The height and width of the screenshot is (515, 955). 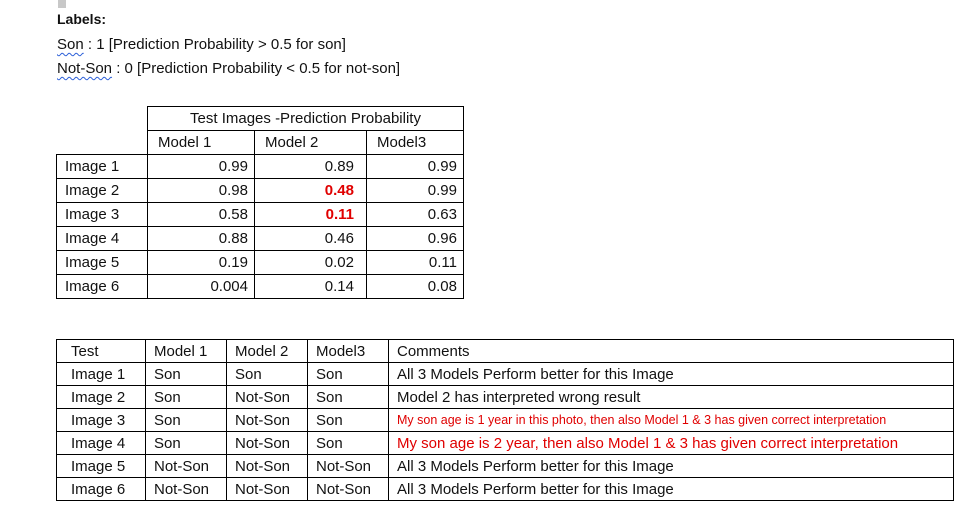 I want to click on model-1-probability: 0.004, so click(x=201, y=286).